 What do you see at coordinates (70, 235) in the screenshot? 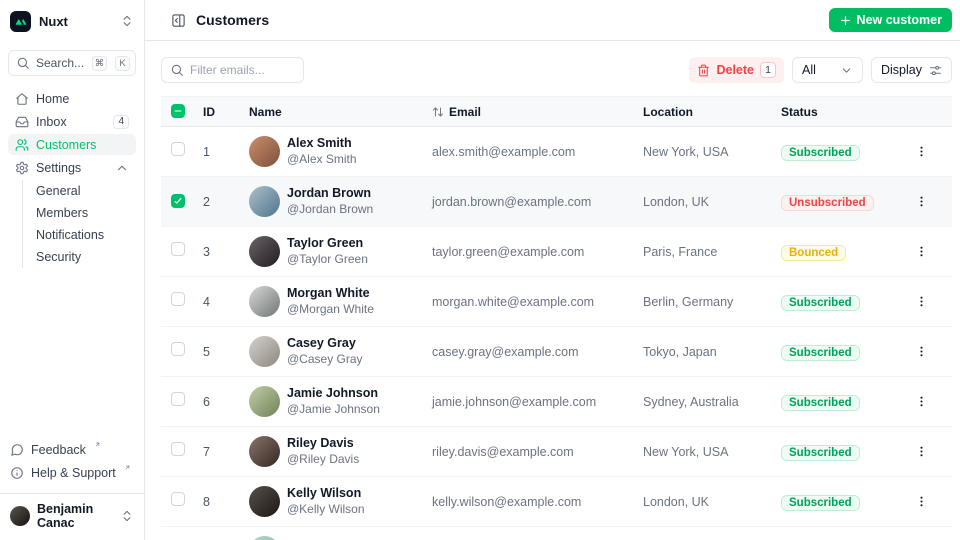
I see `sidebar-item-notifications: Notifications` at bounding box center [70, 235].